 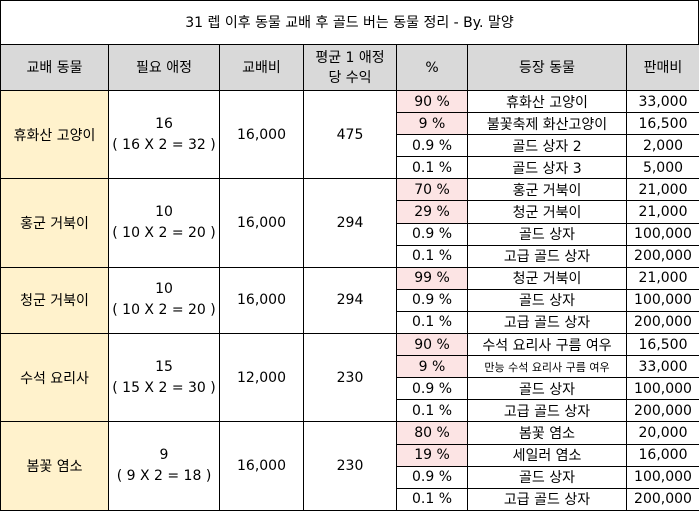 I want to click on price-cell: 16,000, so click(x=662, y=455).